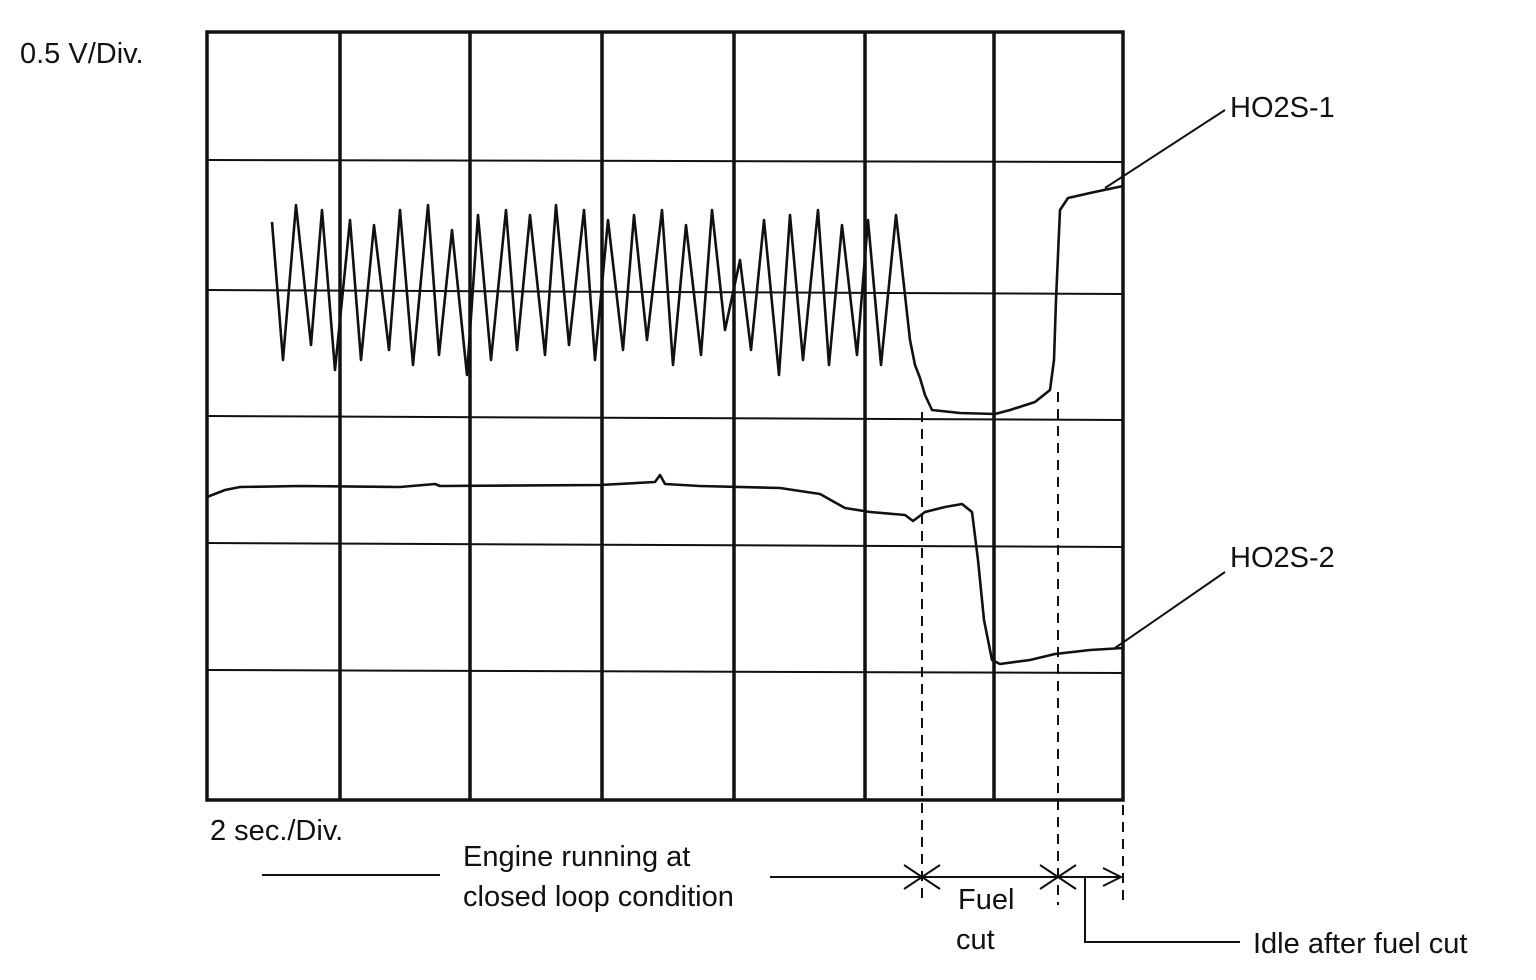  Describe the element at coordinates (1013, 877) in the screenshot. I see `phase-marker` at that location.